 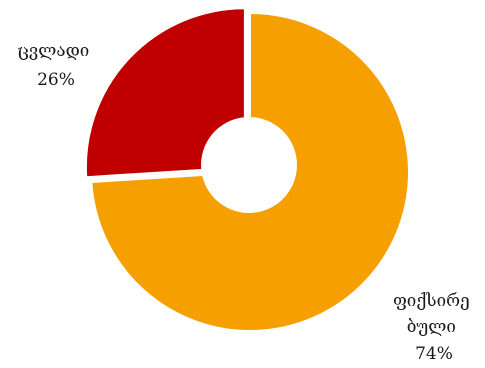 What do you see at coordinates (434, 327) in the screenshot?
I see `data-label-fixed: ფიქსირე ბული 74%` at bounding box center [434, 327].